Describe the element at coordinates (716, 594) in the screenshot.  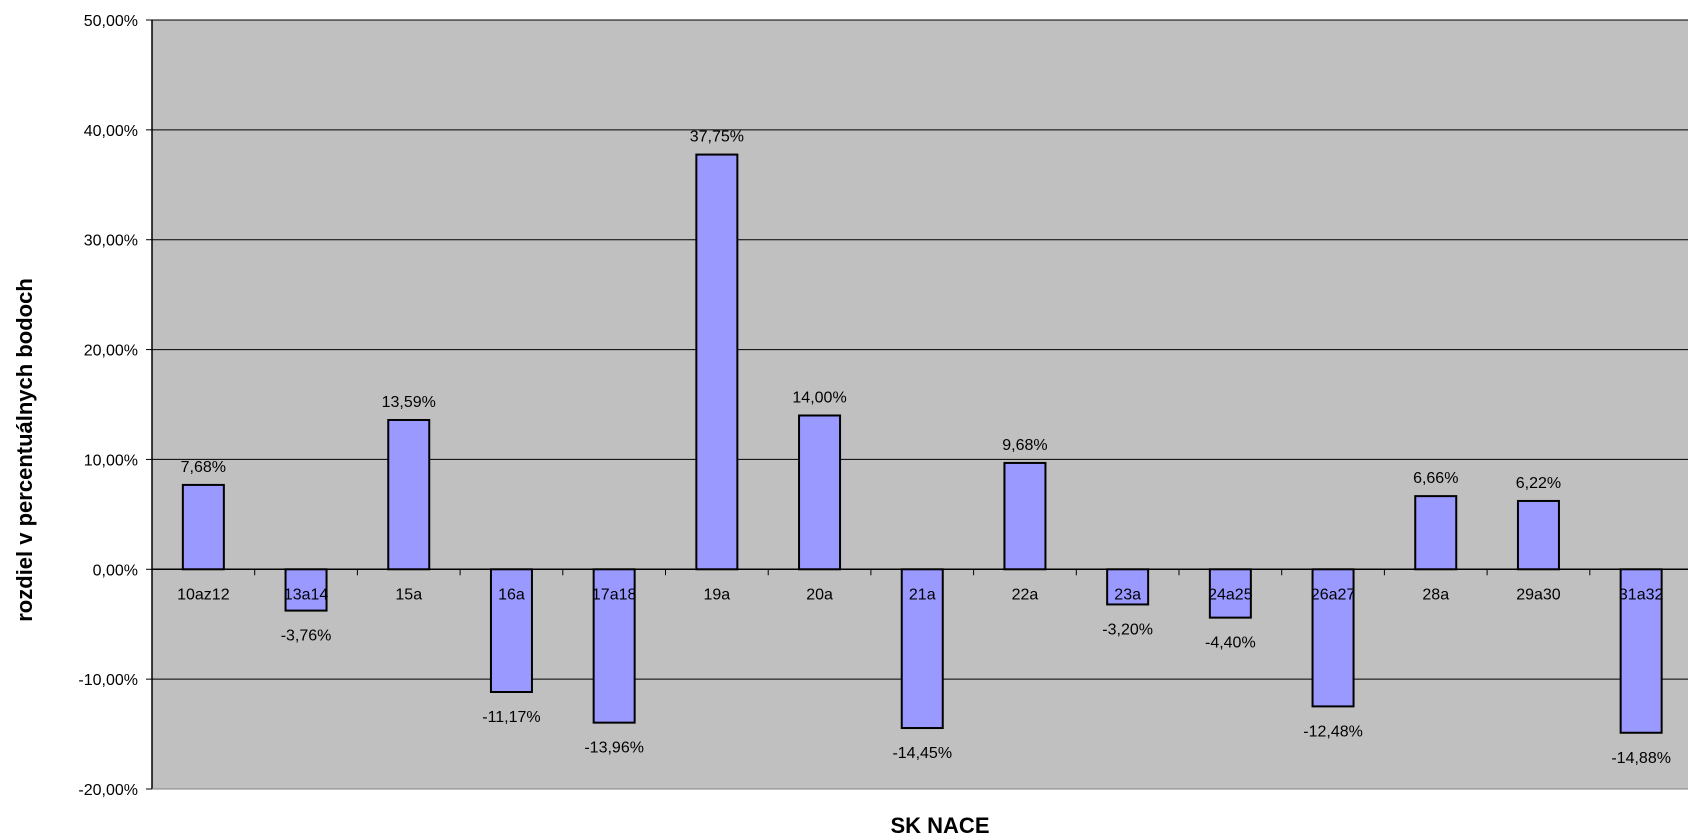
I see `x-tick-label: 19a` at that location.